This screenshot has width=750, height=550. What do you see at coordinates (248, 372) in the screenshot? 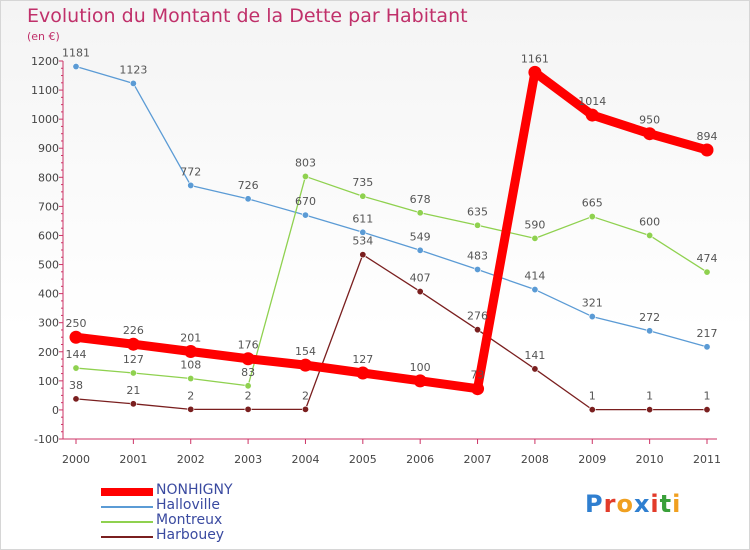
I see `data-label-montreux: 83` at bounding box center [248, 372].